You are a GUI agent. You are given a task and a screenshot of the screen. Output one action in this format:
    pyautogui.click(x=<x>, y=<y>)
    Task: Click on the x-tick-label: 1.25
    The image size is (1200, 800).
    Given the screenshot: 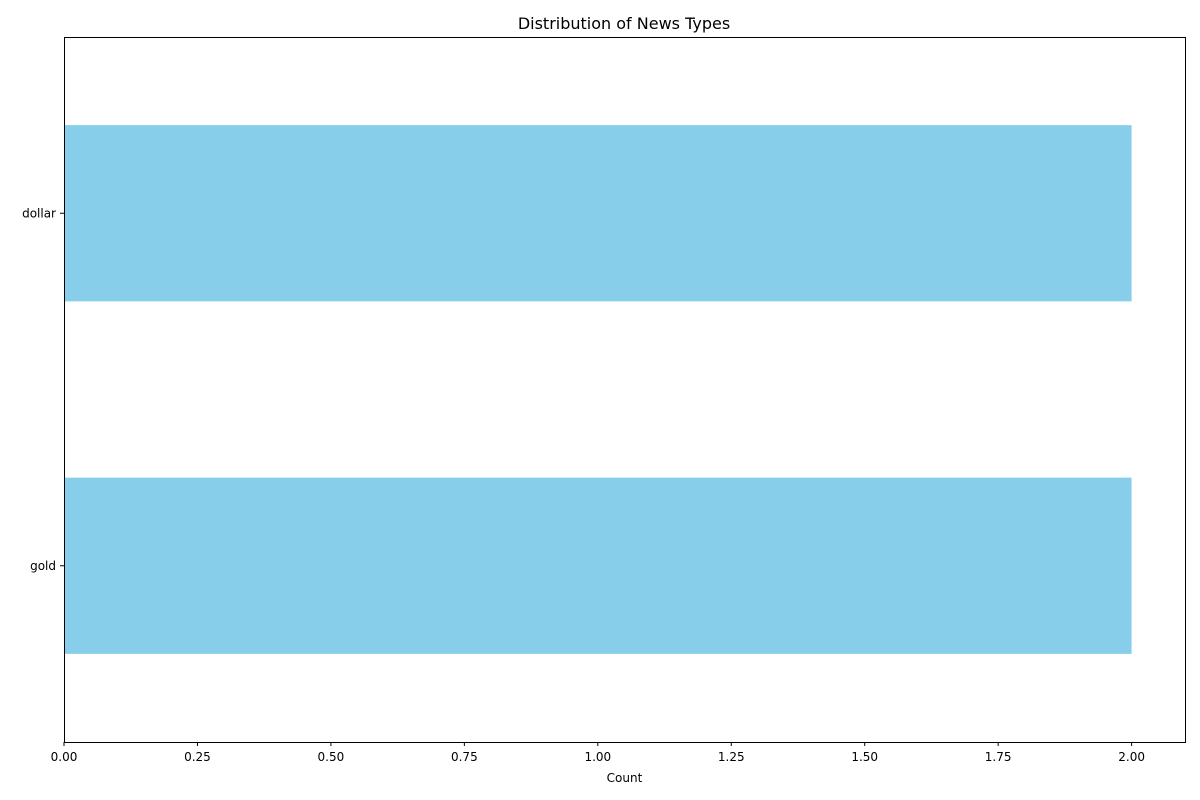 What is the action you would take?
    pyautogui.click(x=731, y=757)
    